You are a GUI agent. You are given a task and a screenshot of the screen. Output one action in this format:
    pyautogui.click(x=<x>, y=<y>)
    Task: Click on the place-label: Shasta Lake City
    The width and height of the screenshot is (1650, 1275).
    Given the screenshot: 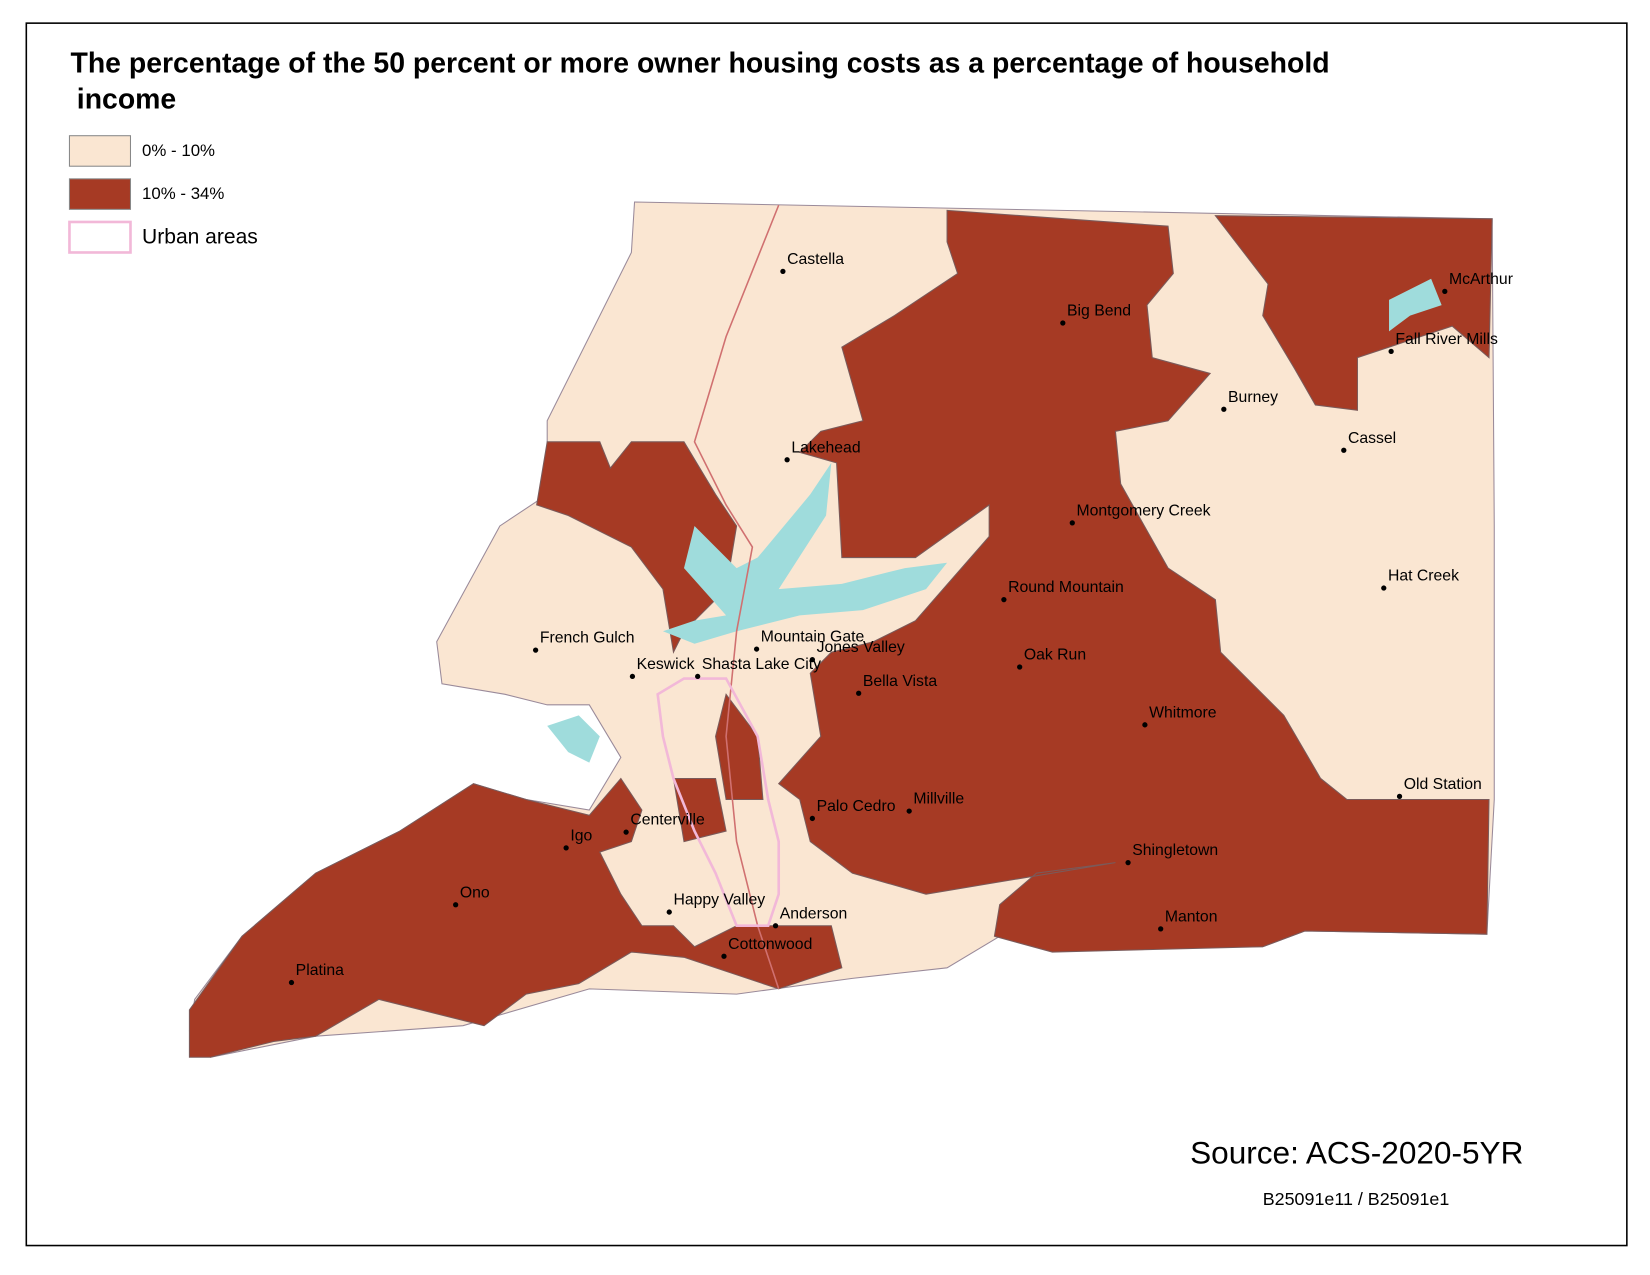 What is the action you would take?
    pyautogui.click(x=761, y=664)
    